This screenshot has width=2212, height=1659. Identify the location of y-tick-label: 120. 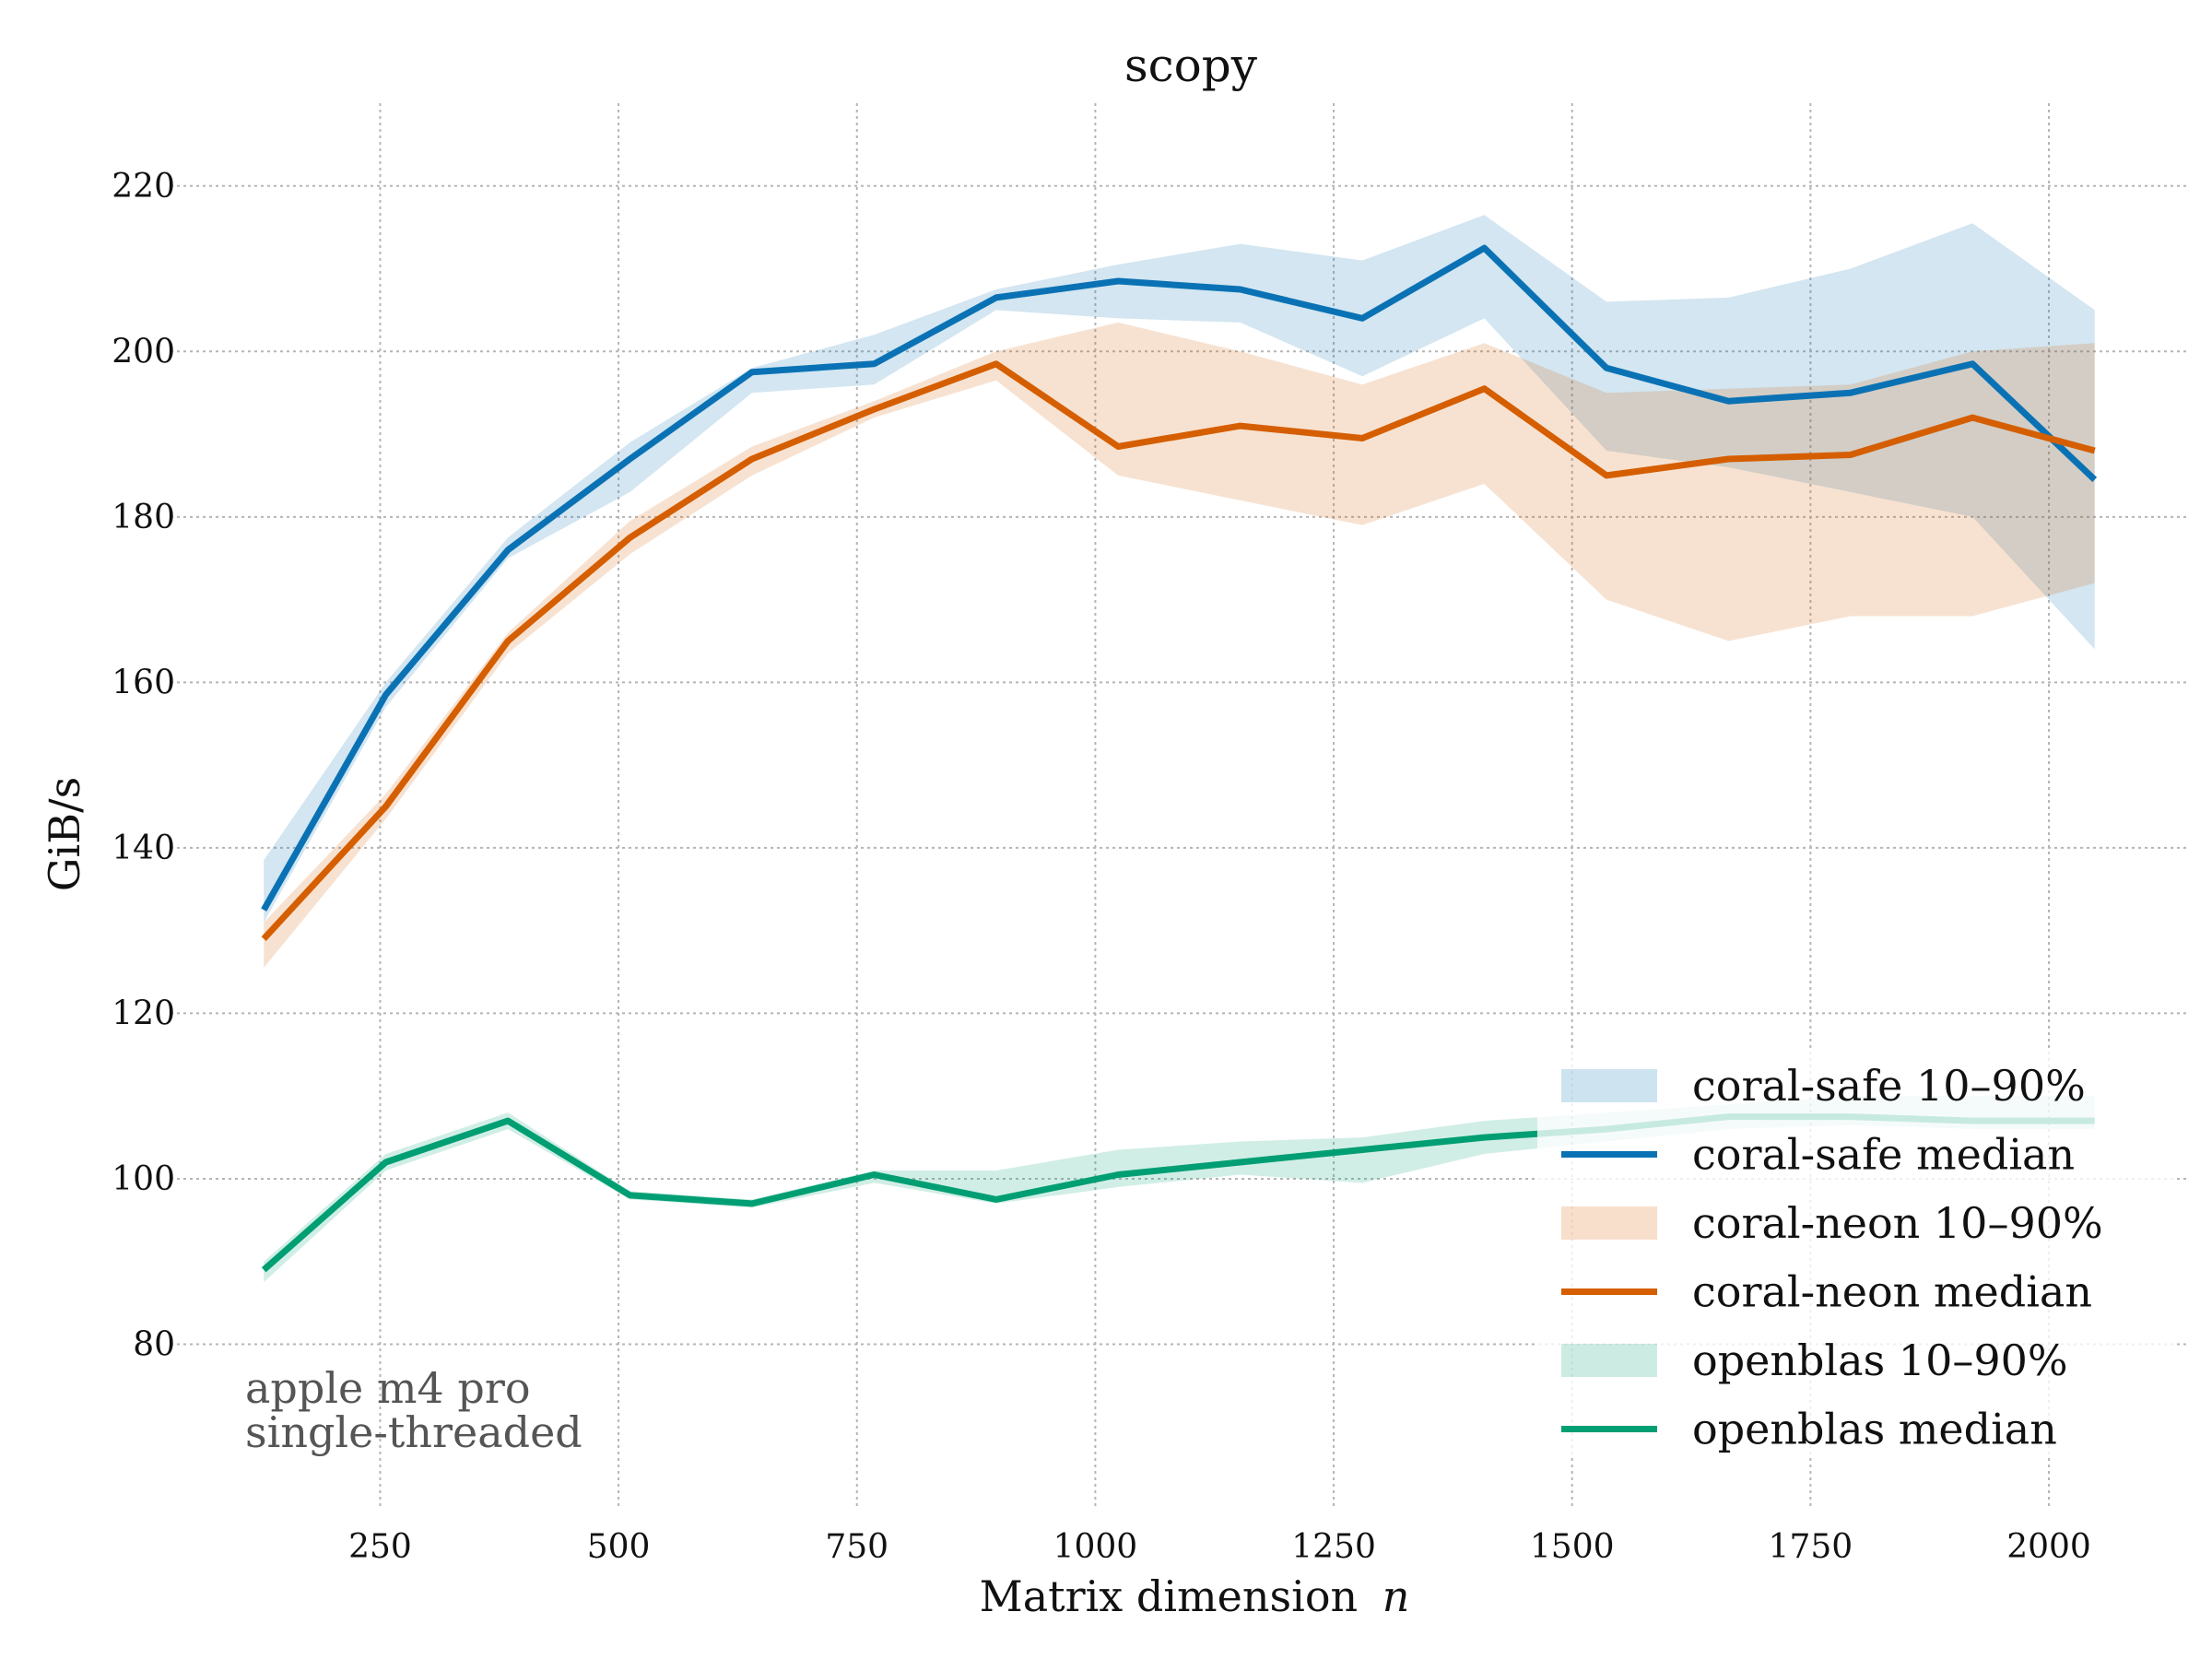
(143, 1013).